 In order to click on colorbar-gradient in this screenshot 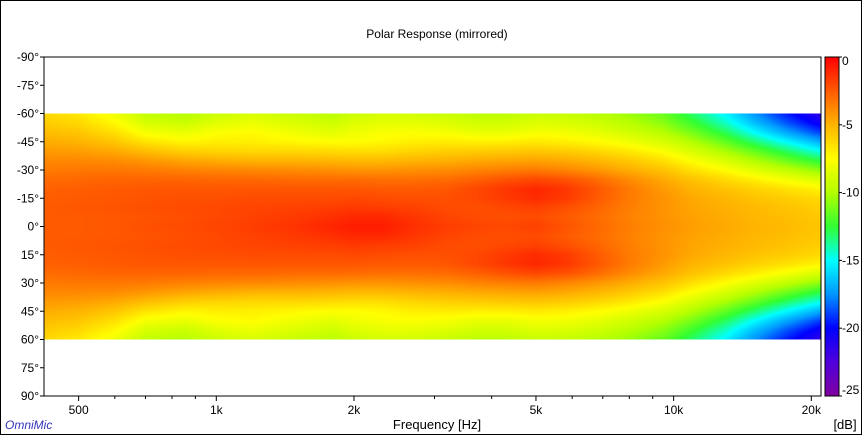, I will do `click(832, 226)`.